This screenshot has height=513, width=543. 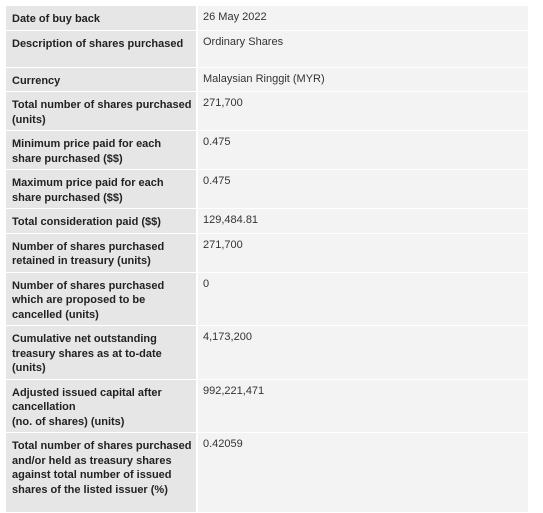 I want to click on row-label: Total consideration paid ($$), so click(x=102, y=221).